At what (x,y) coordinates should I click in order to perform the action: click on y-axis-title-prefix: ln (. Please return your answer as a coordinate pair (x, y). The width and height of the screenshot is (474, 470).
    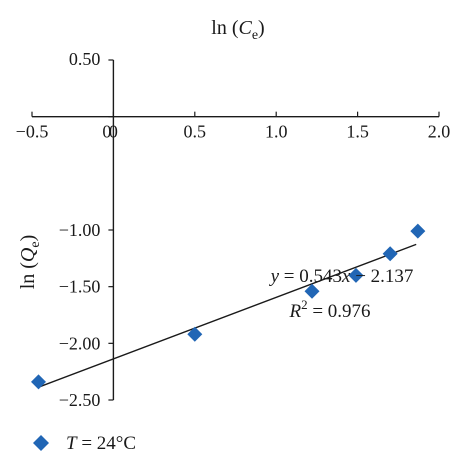
    Looking at the image, I should click on (28, 276).